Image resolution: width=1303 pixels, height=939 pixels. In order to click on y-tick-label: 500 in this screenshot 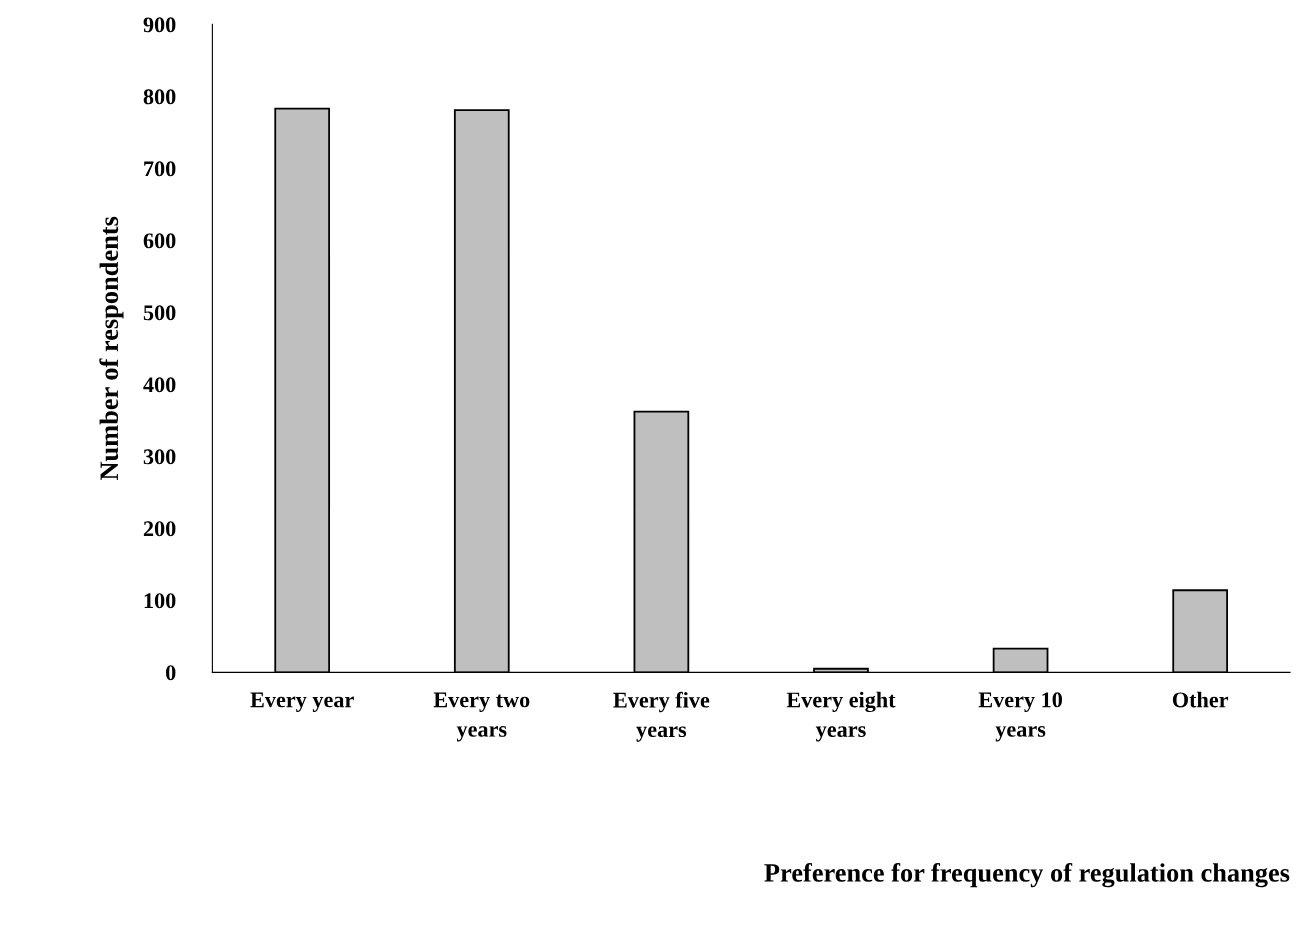, I will do `click(159, 313)`.